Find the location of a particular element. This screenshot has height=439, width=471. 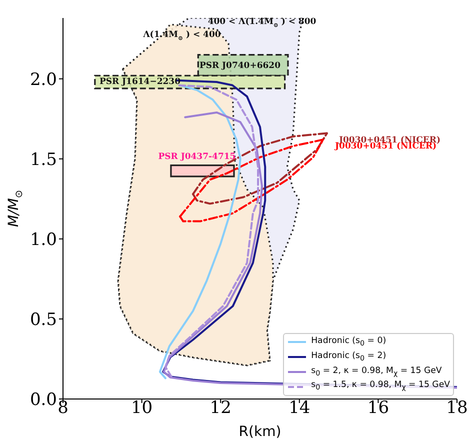

annotation: Λ(1.4M$_{⊙}$) < 400 is located at coordinates (181, 36).